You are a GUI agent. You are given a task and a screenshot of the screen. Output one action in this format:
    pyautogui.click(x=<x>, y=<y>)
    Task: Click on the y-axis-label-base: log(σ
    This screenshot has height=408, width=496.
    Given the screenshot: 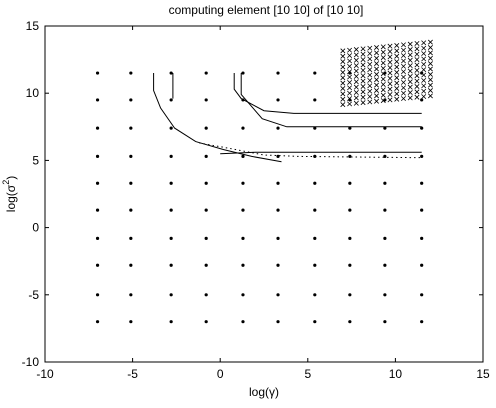 What is the action you would take?
    pyautogui.click(x=11, y=198)
    